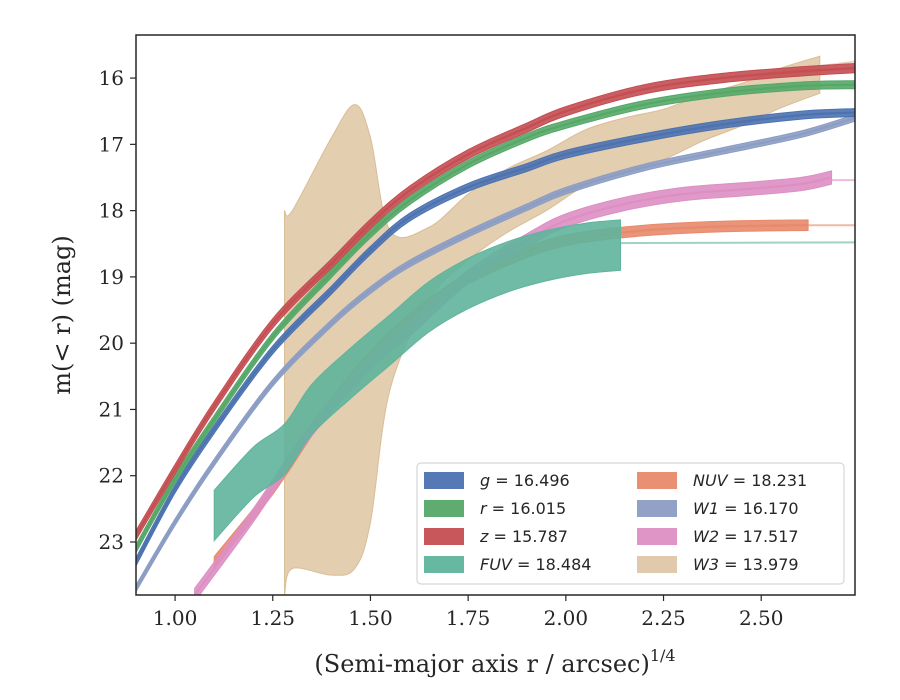 Image resolution: width=900 pixels, height=700 pixels. I want to click on x-tick-label: 1.00, so click(175, 618).